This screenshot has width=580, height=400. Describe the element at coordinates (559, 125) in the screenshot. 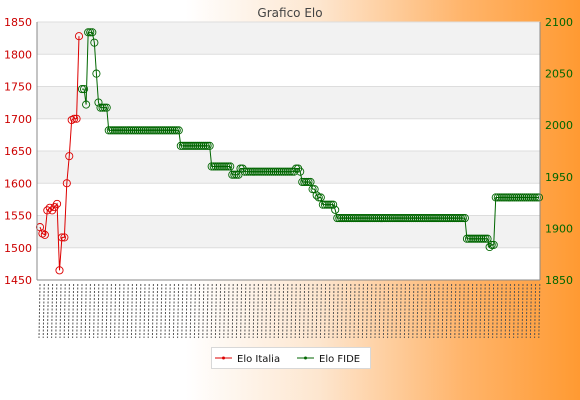

I see `y-right-tick-label: 2000` at that location.